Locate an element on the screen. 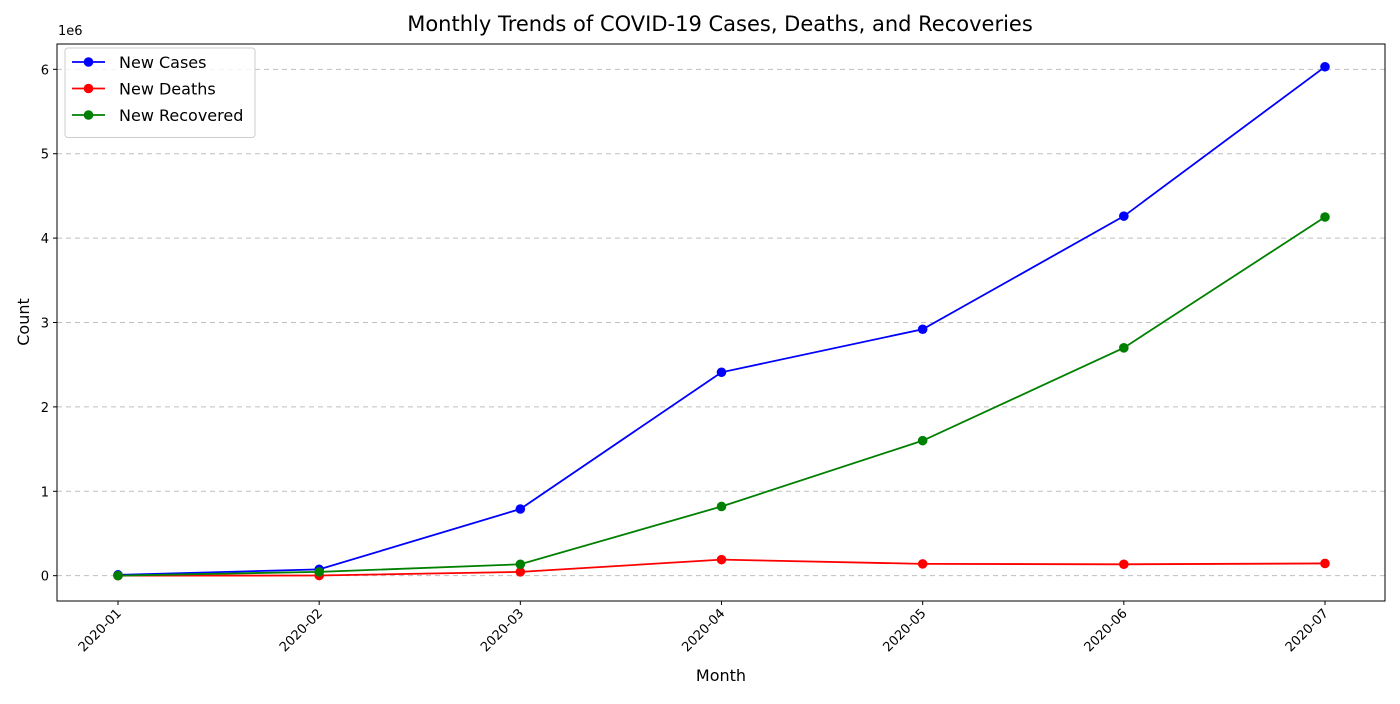  y-tick-label: 1 is located at coordinates (45, 492).